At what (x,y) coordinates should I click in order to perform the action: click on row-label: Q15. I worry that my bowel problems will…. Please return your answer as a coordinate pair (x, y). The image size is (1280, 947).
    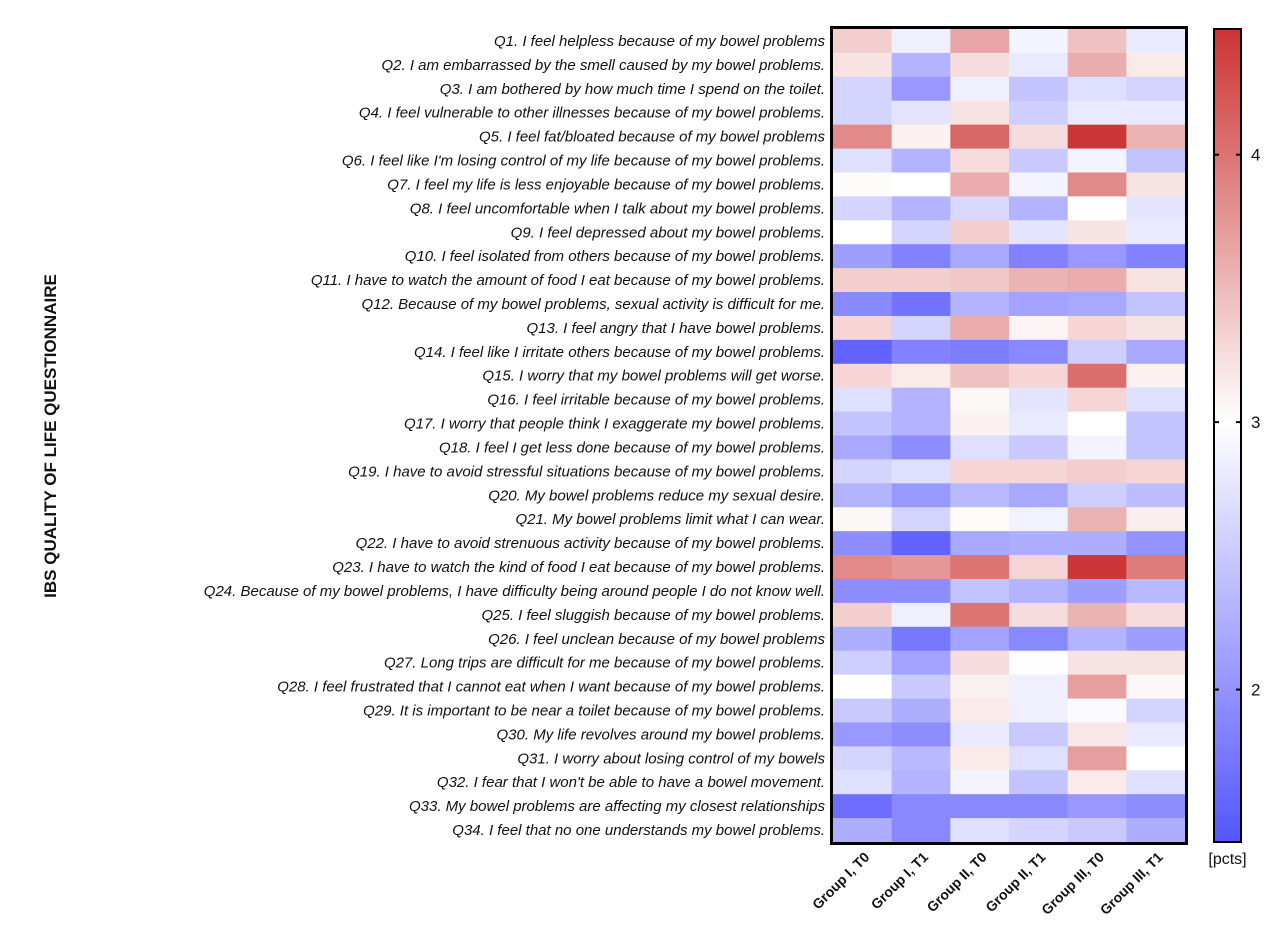
    Looking at the image, I should click on (653, 376).